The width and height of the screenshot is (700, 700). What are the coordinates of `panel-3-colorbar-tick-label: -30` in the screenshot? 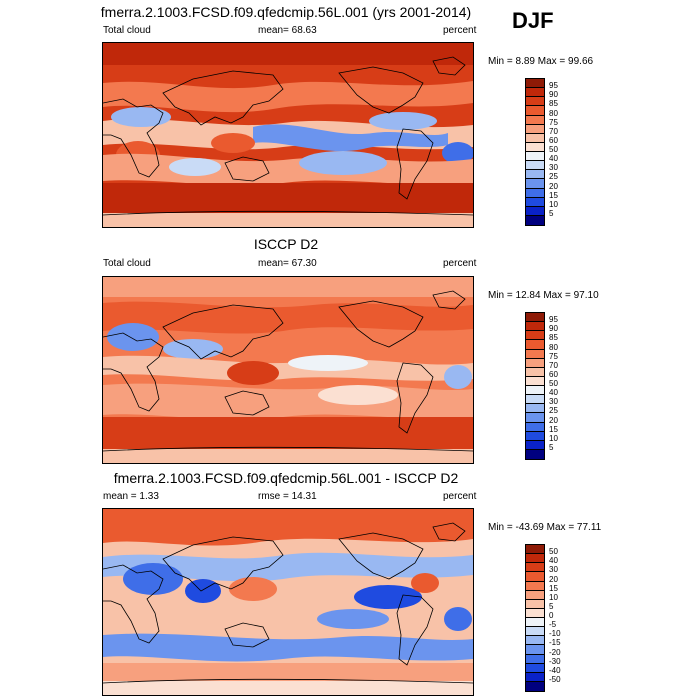 It's located at (555, 661).